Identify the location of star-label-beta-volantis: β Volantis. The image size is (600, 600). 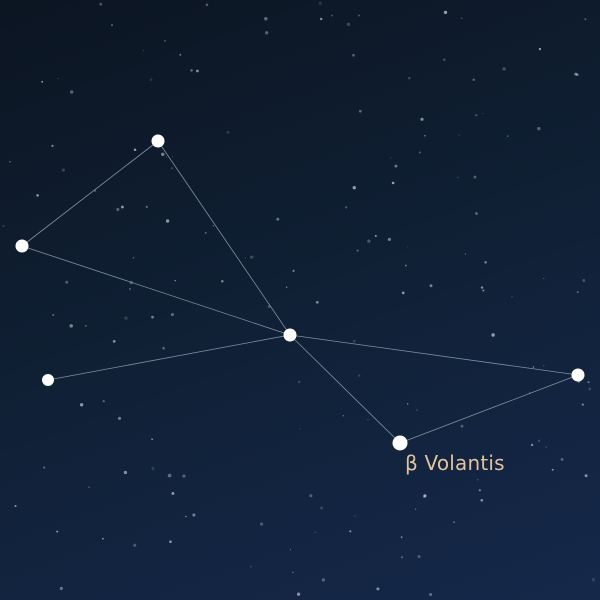
(455, 463).